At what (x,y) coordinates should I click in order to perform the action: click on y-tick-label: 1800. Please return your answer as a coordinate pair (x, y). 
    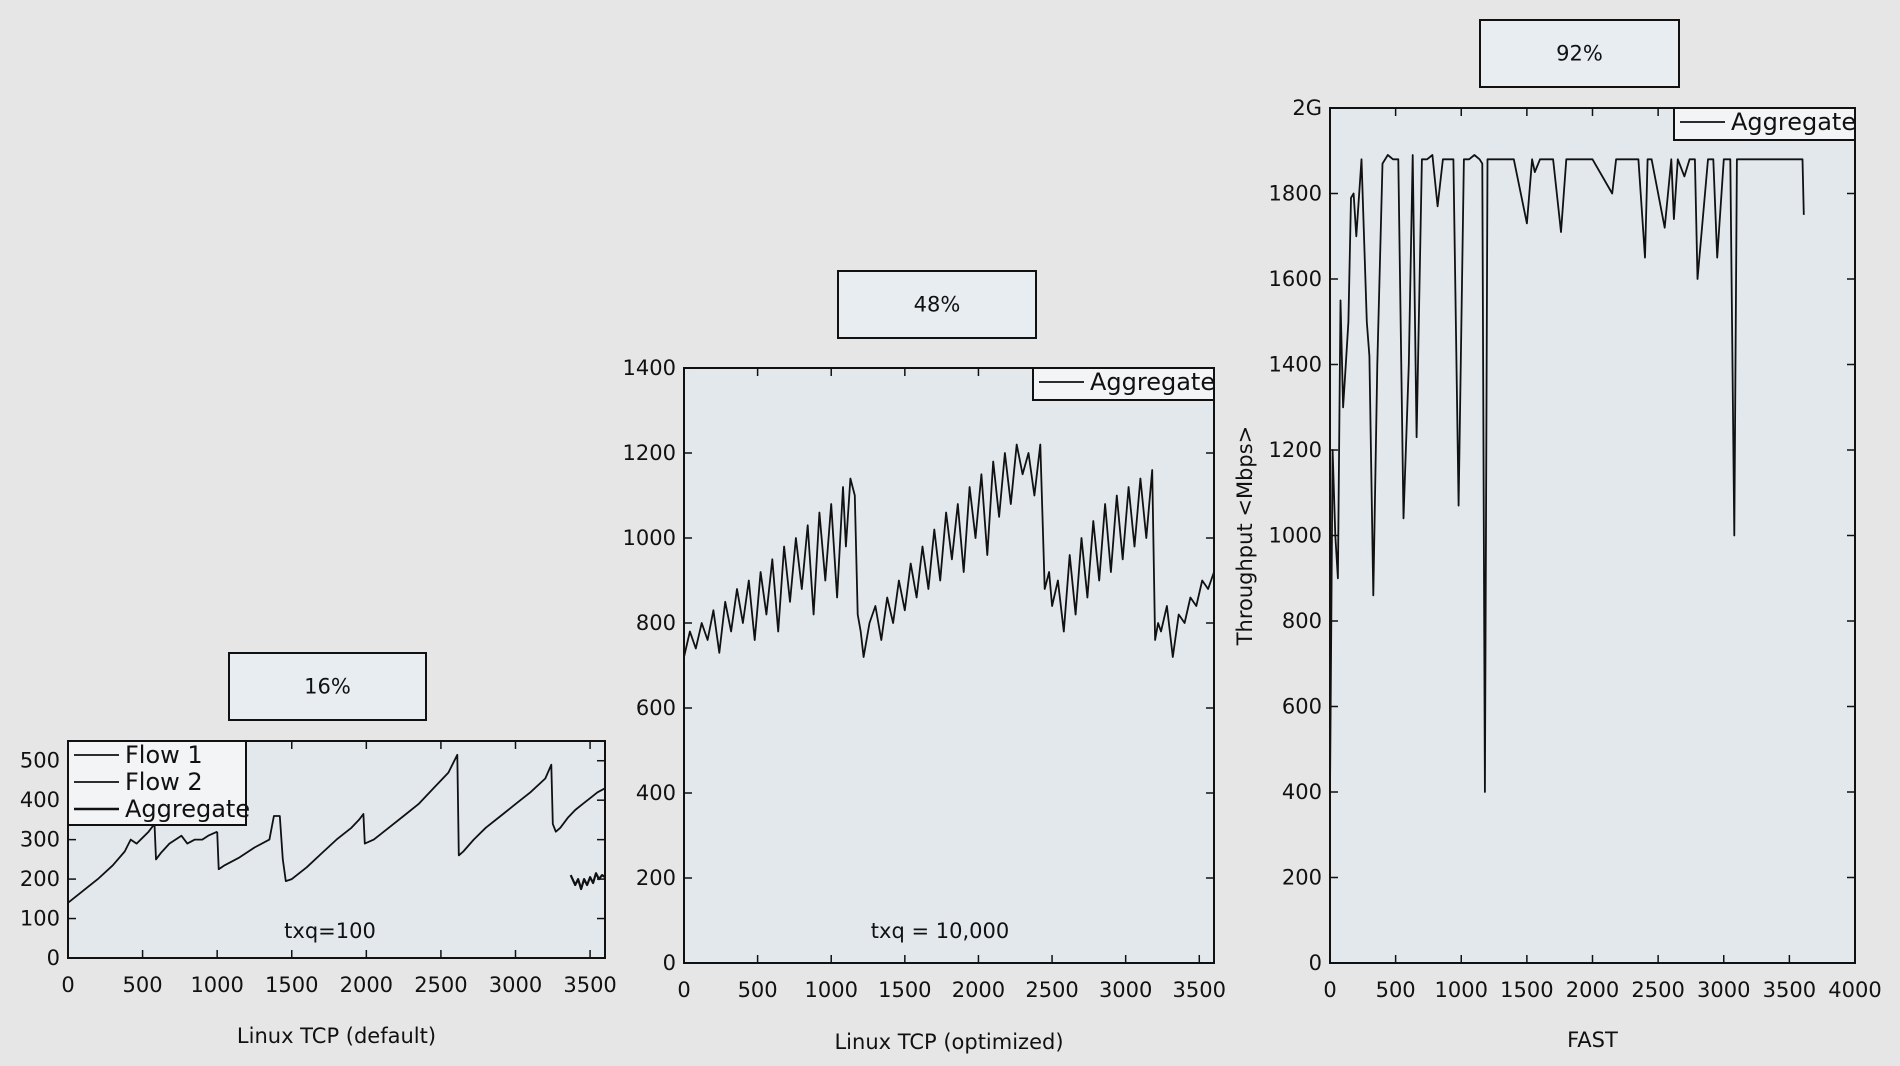
    Looking at the image, I should click on (1295, 194).